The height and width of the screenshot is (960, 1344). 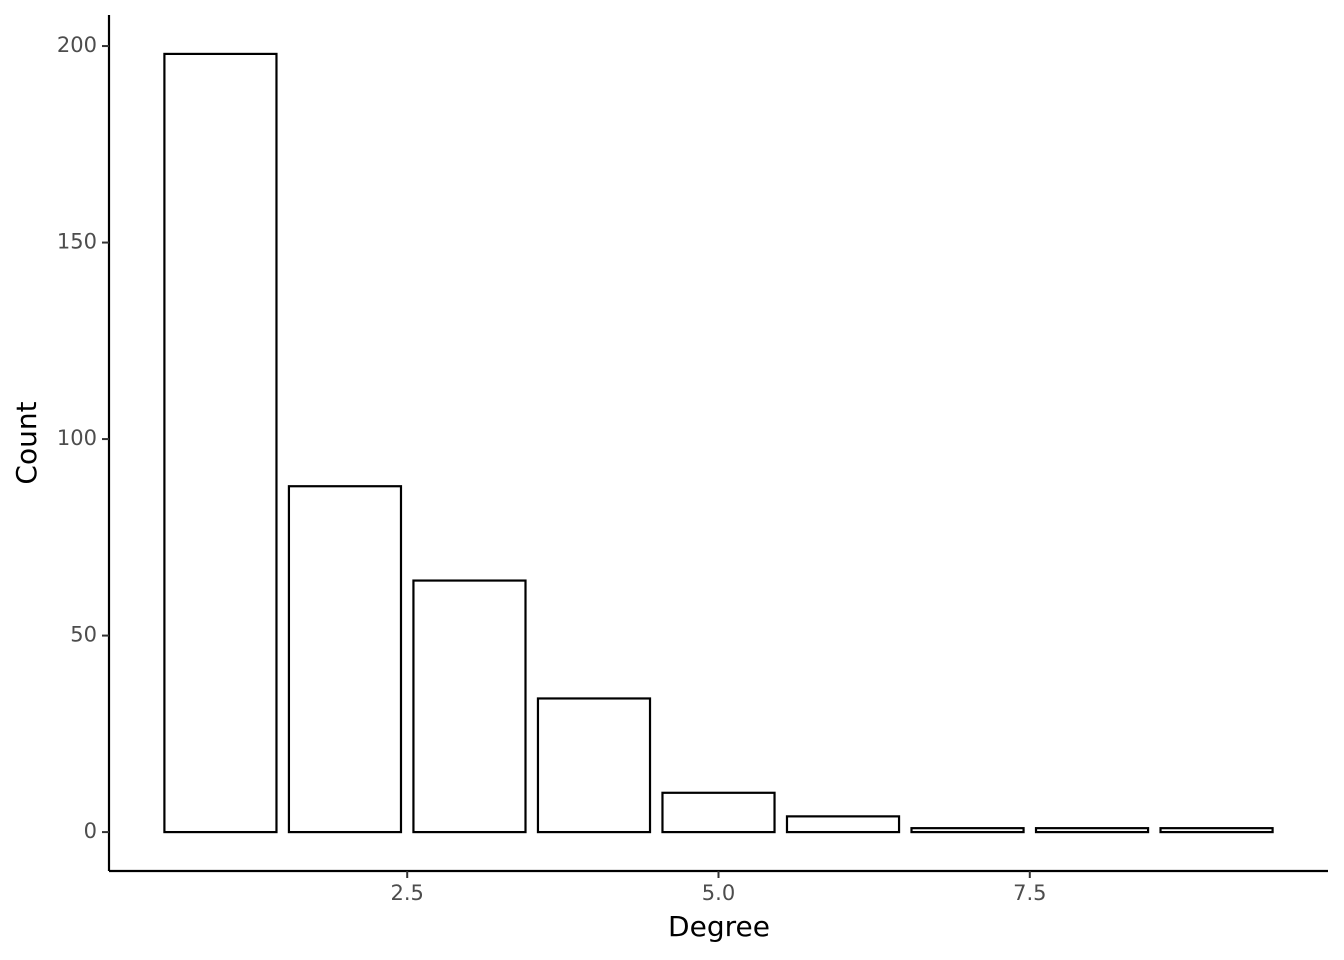 I want to click on x-tick-label: 2.5, so click(x=407, y=893).